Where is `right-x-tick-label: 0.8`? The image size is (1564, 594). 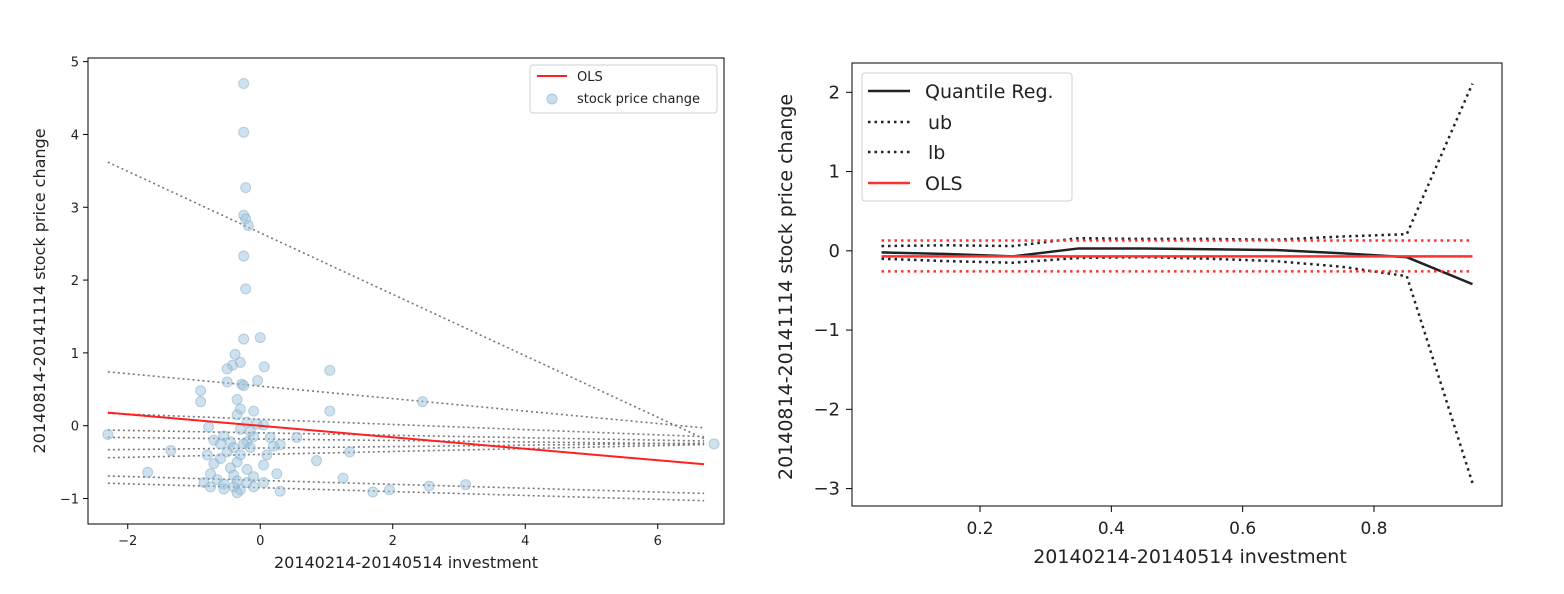
right-x-tick-label: 0.8 is located at coordinates (1373, 529).